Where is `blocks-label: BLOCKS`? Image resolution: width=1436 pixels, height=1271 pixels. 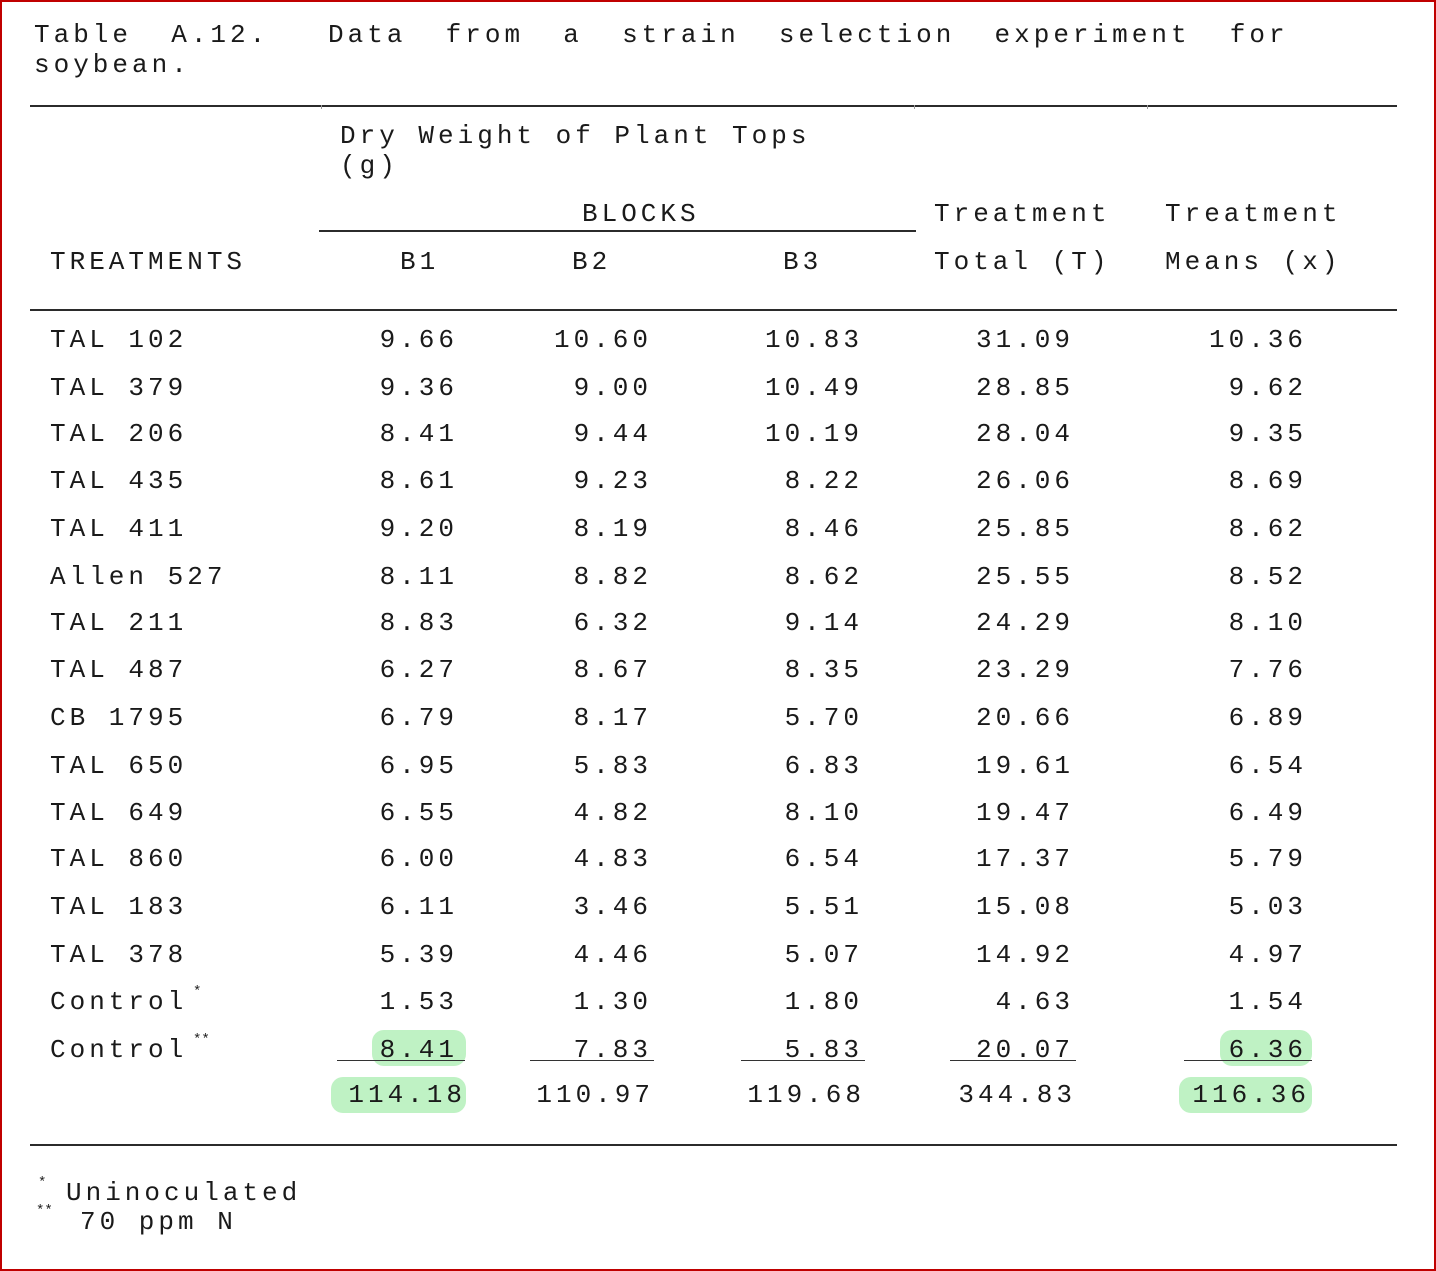 blocks-label: BLOCKS is located at coordinates (641, 214).